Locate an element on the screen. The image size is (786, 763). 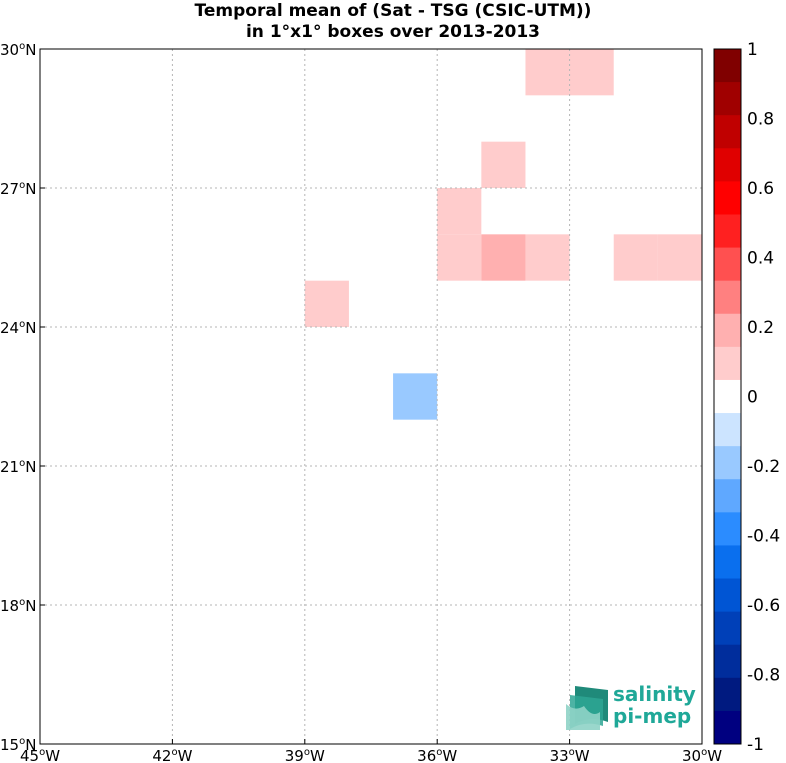
x-tick-label: 30oW is located at coordinates (702, 755).